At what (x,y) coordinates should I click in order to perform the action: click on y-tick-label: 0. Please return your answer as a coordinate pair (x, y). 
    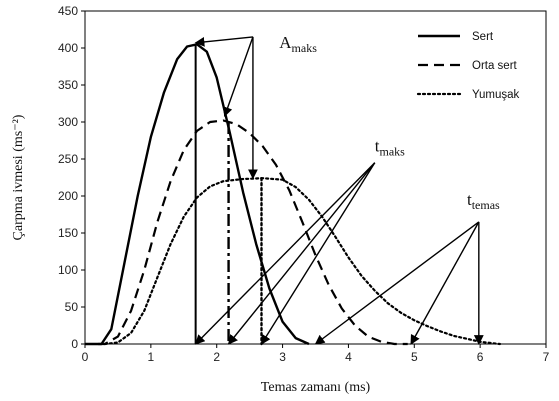
    Looking at the image, I should click on (74, 344).